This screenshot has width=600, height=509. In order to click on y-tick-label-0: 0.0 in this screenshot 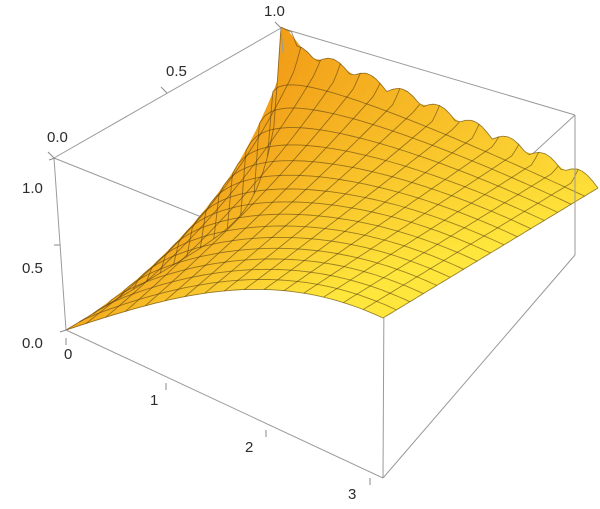, I will do `click(57, 137)`.